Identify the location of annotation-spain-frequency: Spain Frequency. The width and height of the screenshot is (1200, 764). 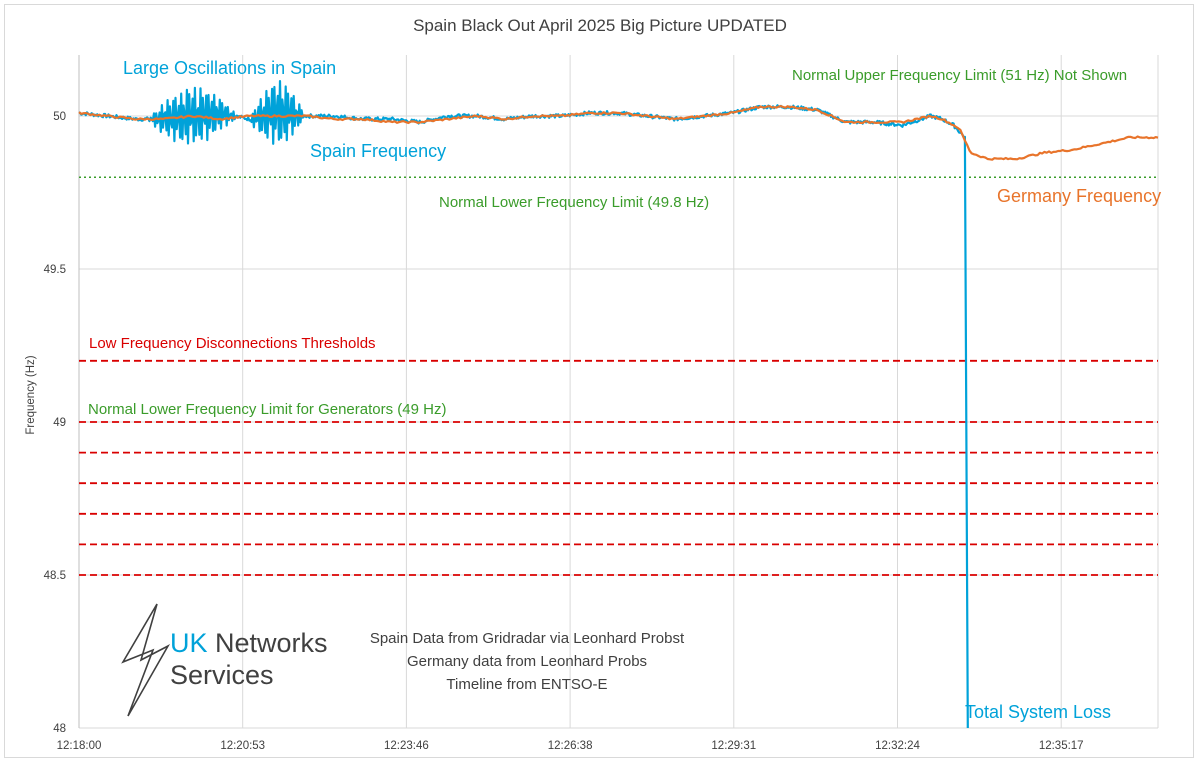
(378, 151).